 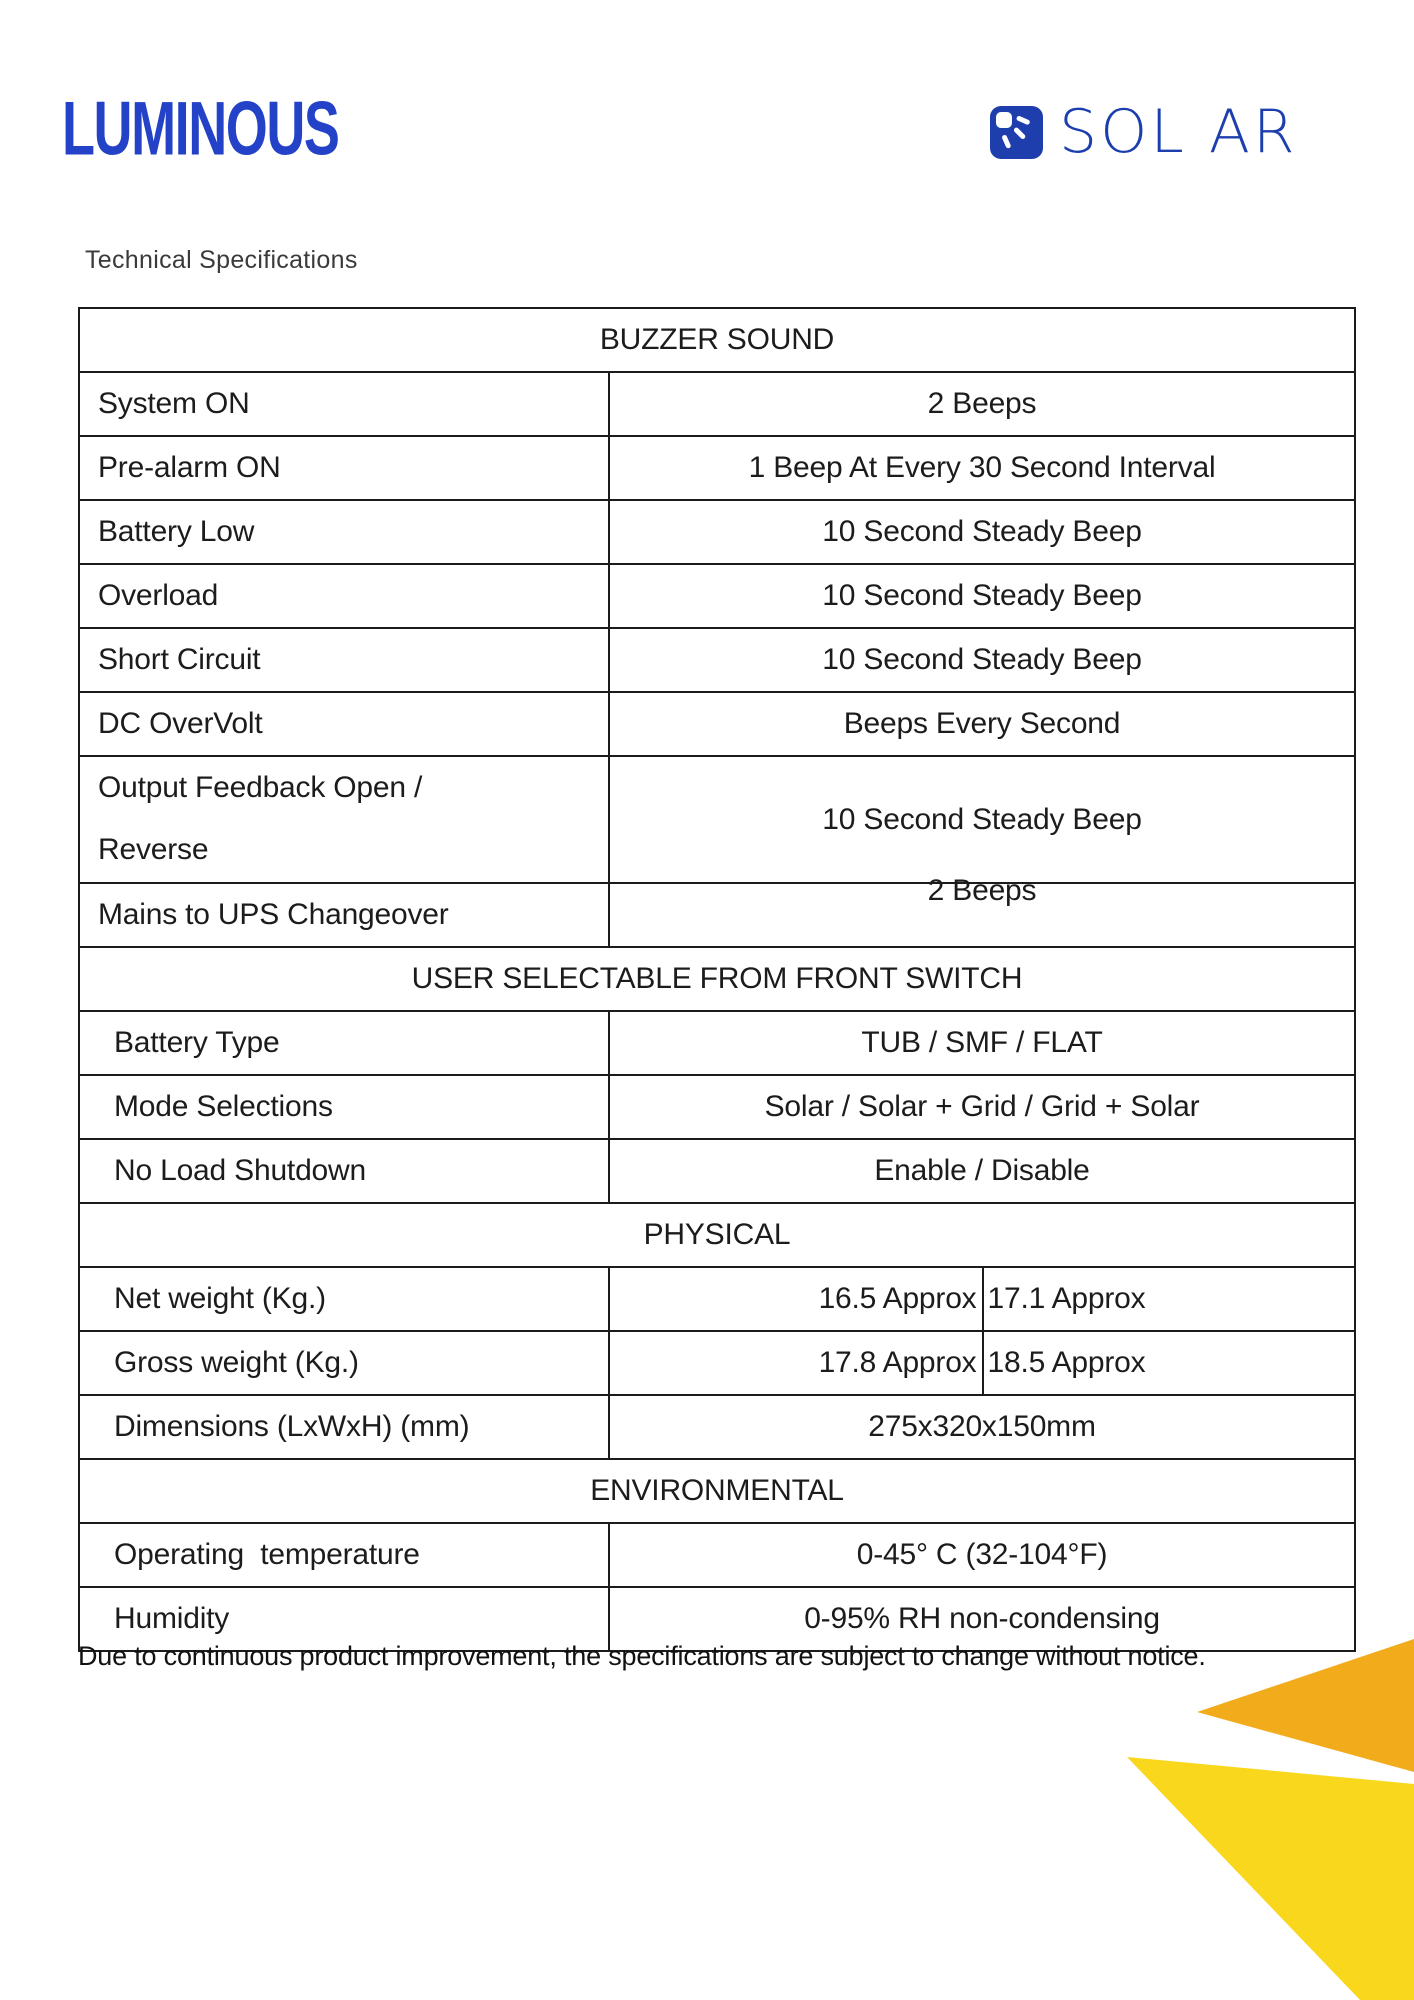 I want to click on row-value-right: 18.5 Approx, so click(x=1168, y=1363).